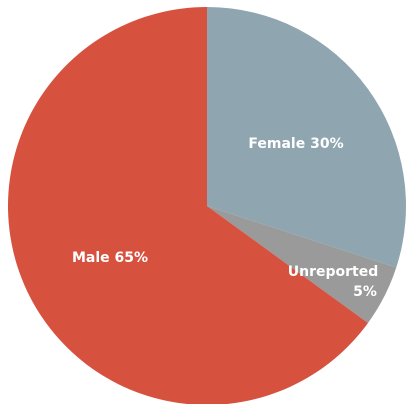  I want to click on pie-slice-unreported, so click(302, 264).